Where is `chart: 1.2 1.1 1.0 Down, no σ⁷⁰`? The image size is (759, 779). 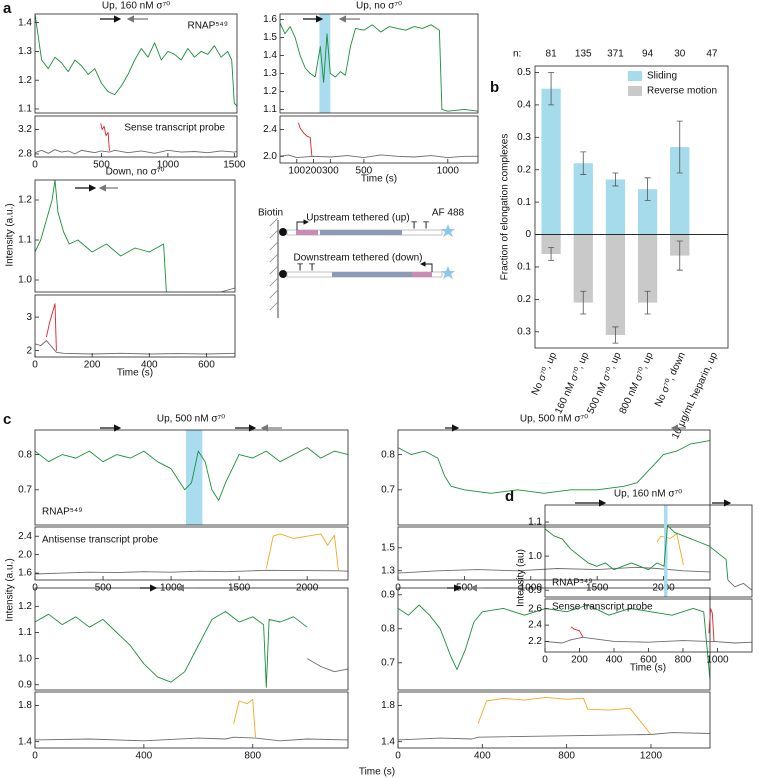
chart: 1.2 1.1 1.0 Down, no σ⁷⁰ is located at coordinates (127, 230).